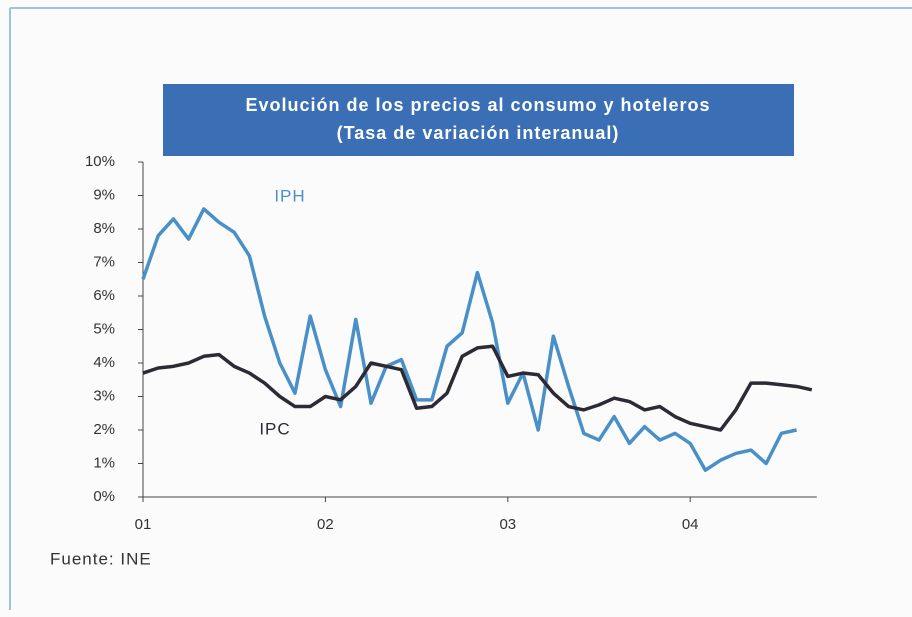 This screenshot has width=912, height=617. I want to click on series-label: IPH, so click(289, 195).